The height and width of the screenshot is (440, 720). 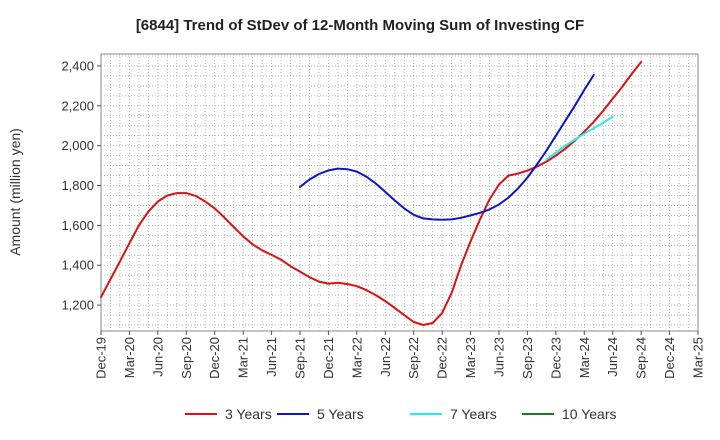 I want to click on x-tick-label: Mar-25, so click(x=698, y=357).